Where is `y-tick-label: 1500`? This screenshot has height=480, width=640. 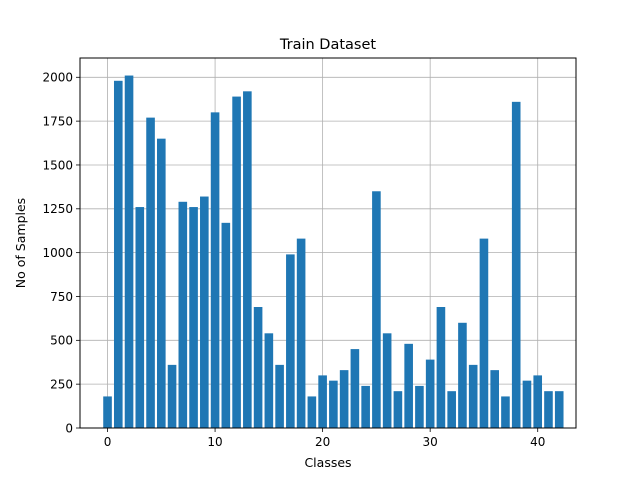
y-tick-label: 1500 is located at coordinates (57, 165).